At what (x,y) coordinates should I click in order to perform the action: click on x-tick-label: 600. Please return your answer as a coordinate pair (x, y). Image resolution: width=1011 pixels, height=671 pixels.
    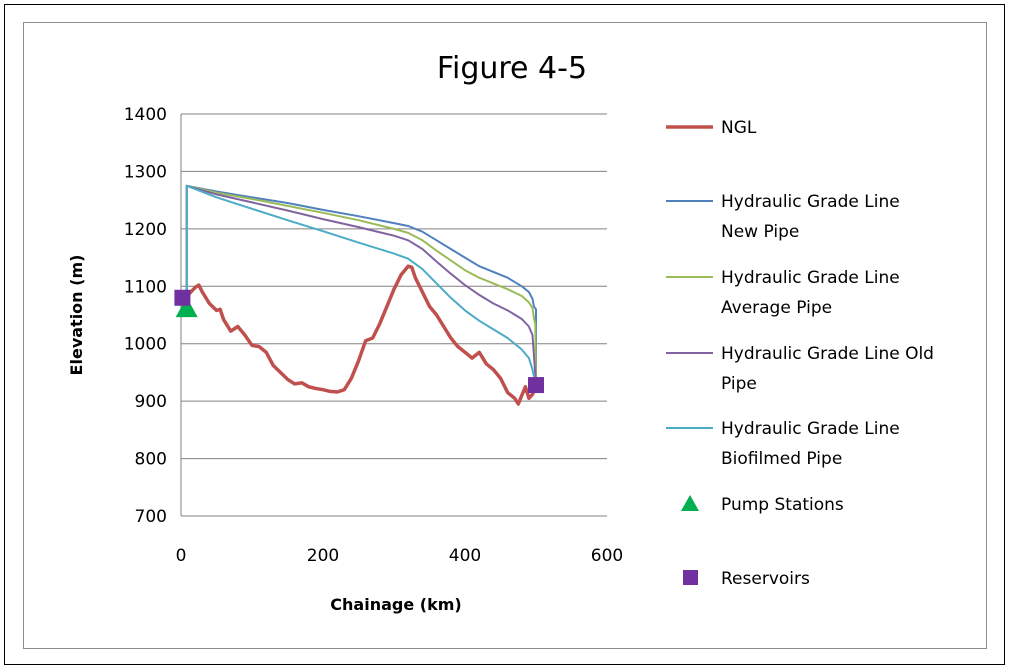
    Looking at the image, I should click on (607, 556).